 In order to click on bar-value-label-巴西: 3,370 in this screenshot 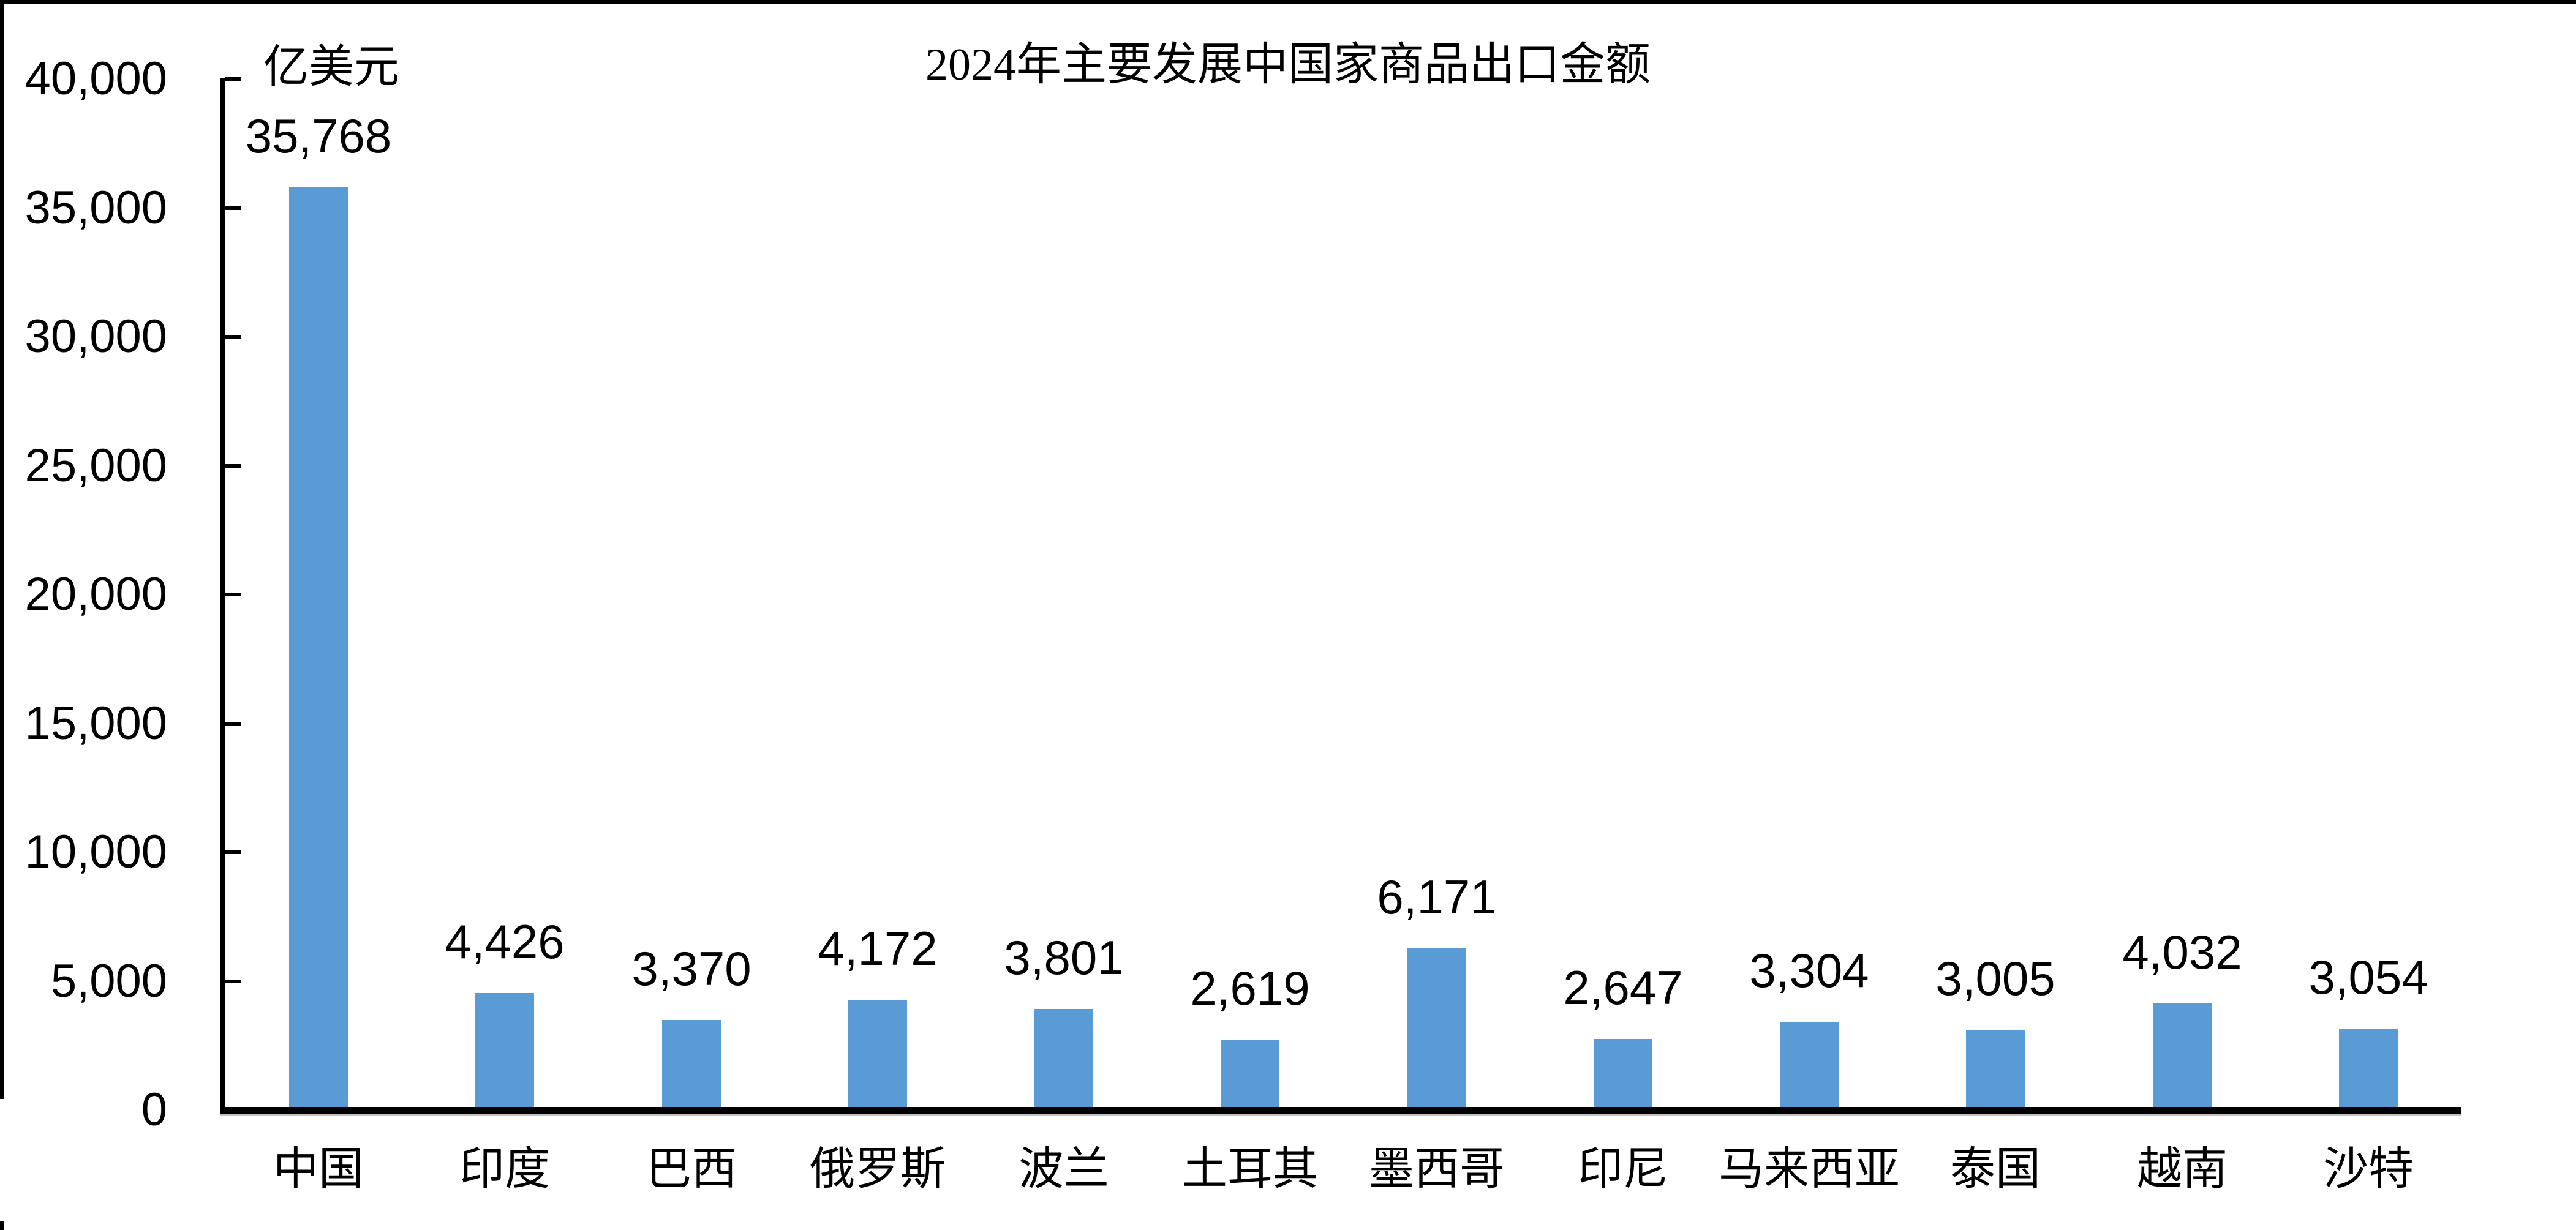, I will do `click(691, 969)`.